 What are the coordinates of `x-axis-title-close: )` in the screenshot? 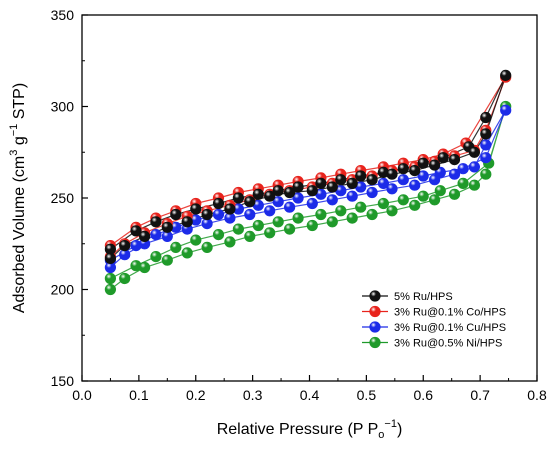 It's located at (399, 429).